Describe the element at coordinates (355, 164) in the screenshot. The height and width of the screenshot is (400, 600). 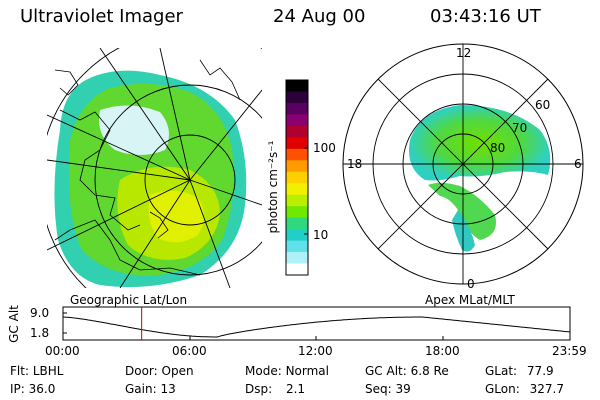
I see `polar-label-18: 18` at that location.